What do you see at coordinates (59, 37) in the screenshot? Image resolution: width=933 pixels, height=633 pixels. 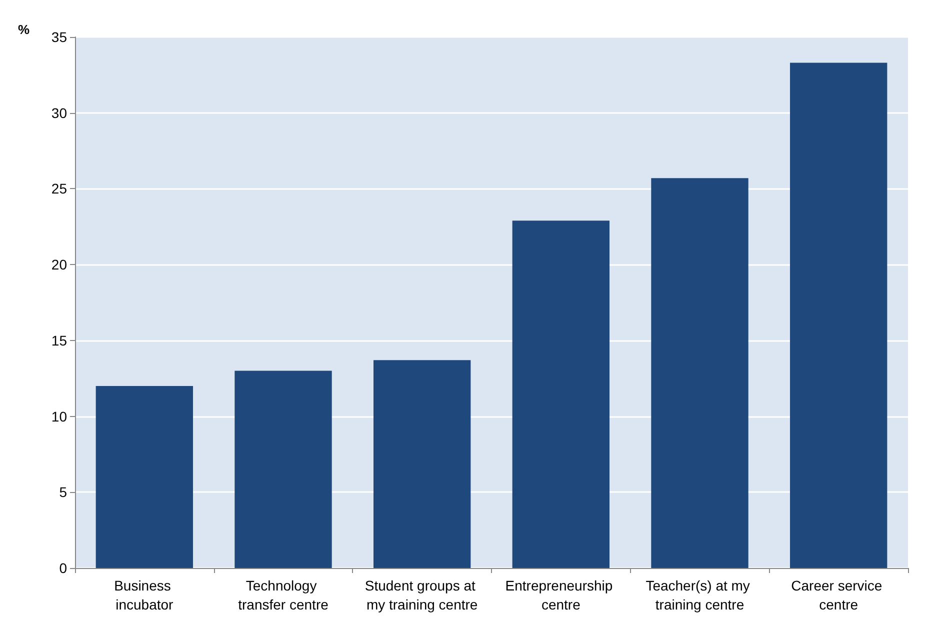 I see `y-tick-label: 35` at bounding box center [59, 37].